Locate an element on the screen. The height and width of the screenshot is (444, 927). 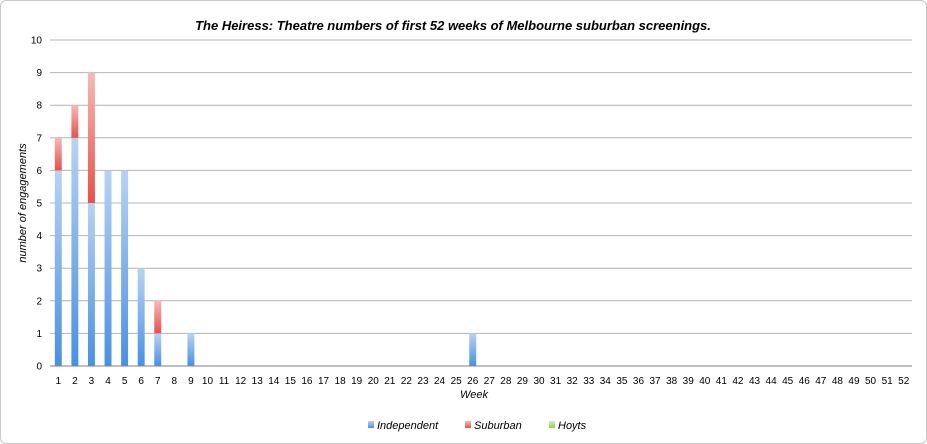
x-tick-label: 44 is located at coordinates (772, 381).